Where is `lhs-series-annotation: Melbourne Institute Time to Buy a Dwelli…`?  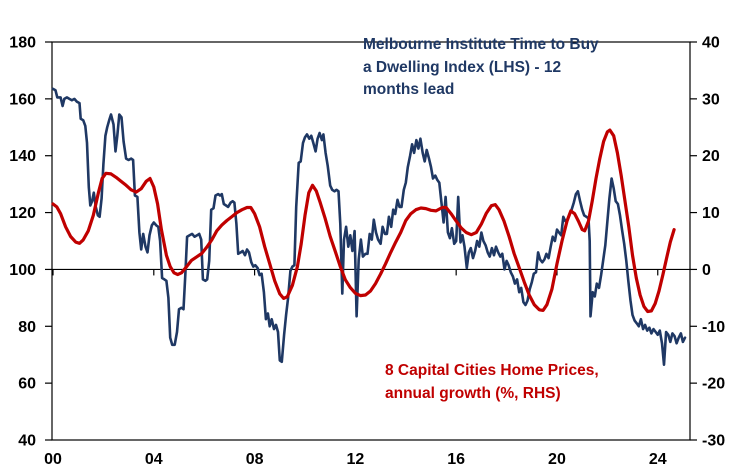
lhs-series-annotation: Melbourne Institute Time to Buy a Dwelli… is located at coordinates (481, 68).